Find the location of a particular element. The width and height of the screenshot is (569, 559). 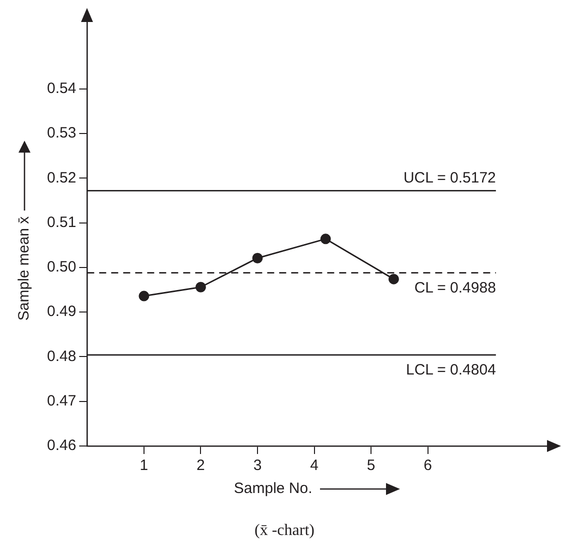

y-tick-label: 0.54 is located at coordinates (61, 89).